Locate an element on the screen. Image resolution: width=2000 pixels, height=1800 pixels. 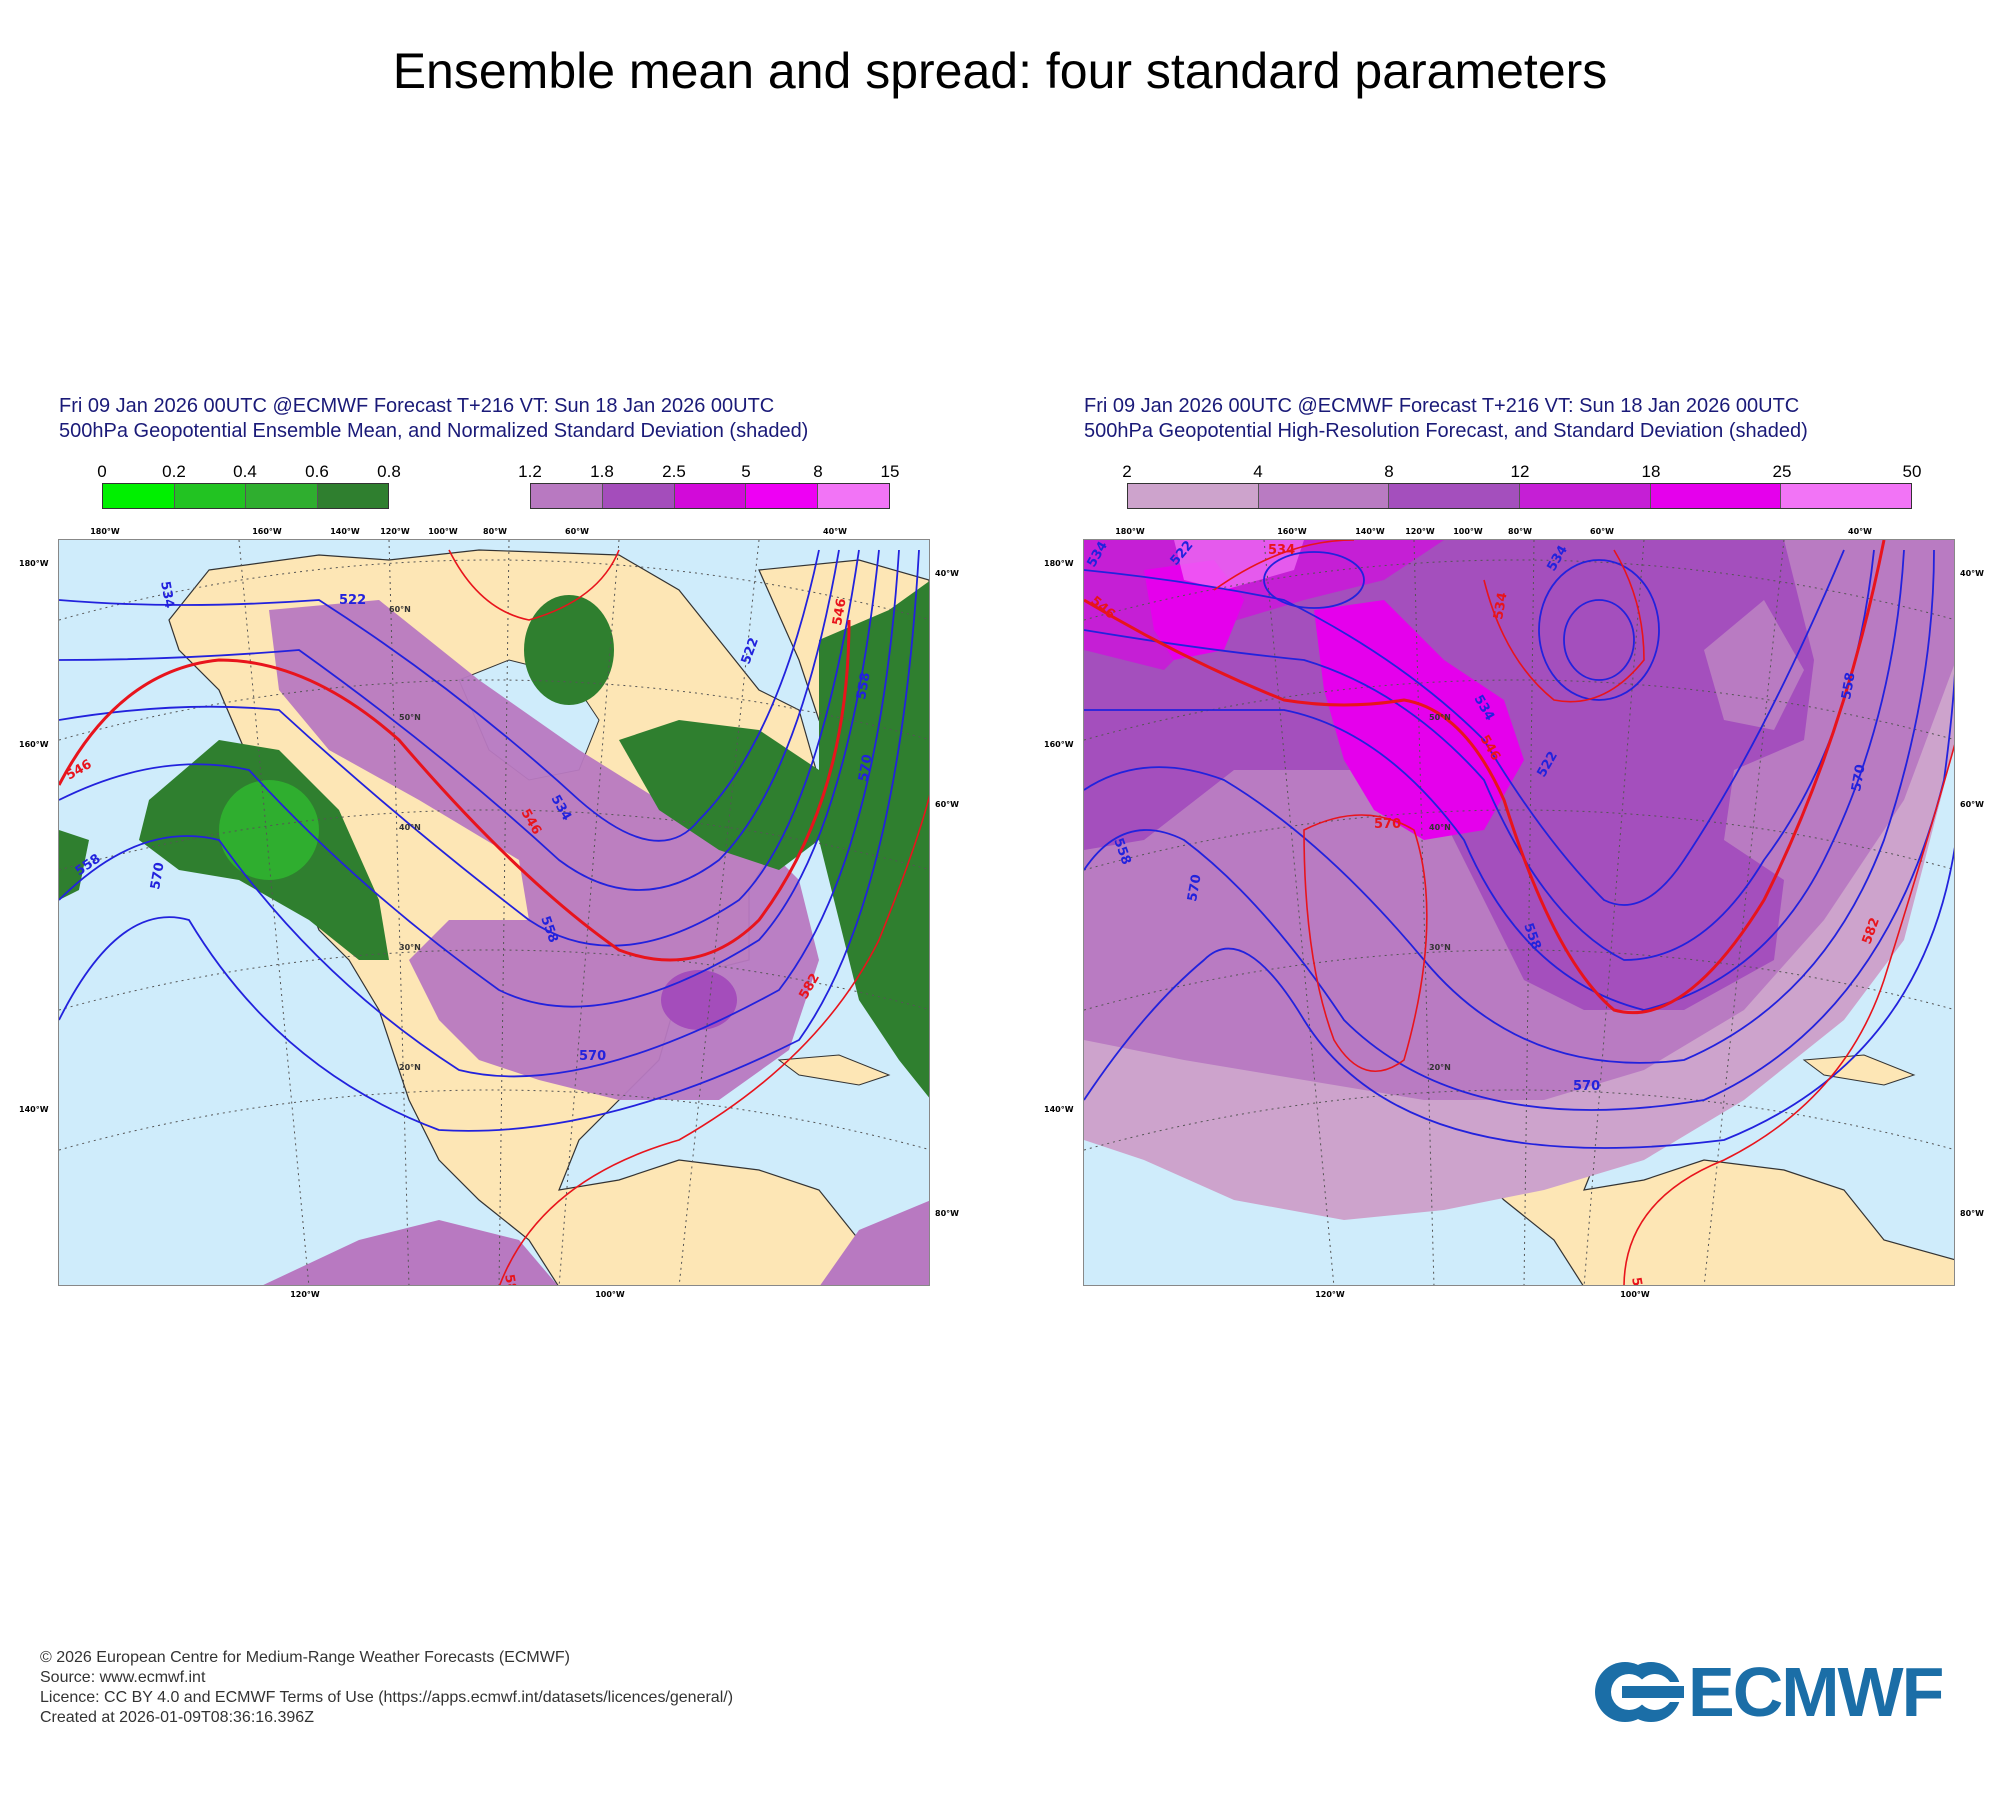
colorbar-tick: 2 is located at coordinates (1127, 471).